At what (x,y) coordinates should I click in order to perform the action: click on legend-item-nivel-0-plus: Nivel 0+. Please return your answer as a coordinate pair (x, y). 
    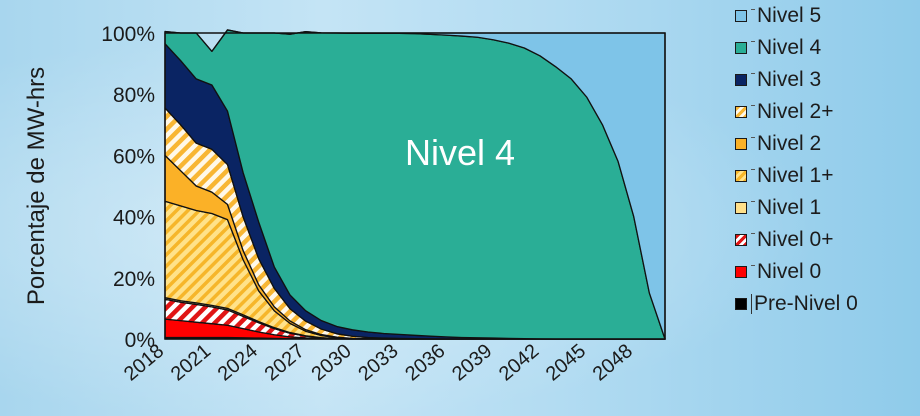
    Looking at the image, I should click on (784, 240).